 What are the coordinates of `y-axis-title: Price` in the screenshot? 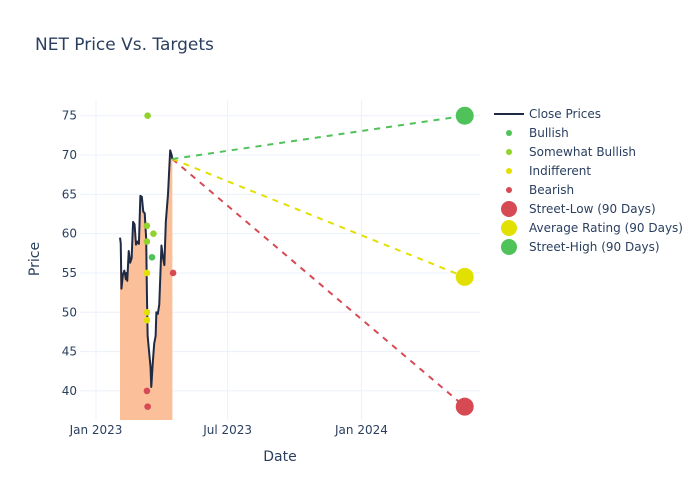 It's located at (35, 259).